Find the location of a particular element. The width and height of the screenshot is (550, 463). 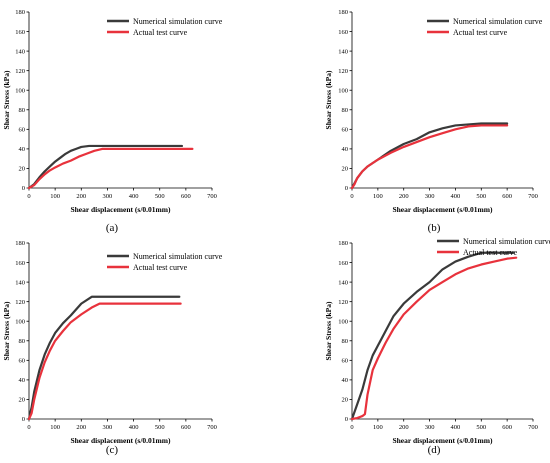

panel-label: (c) is located at coordinates (112, 450).